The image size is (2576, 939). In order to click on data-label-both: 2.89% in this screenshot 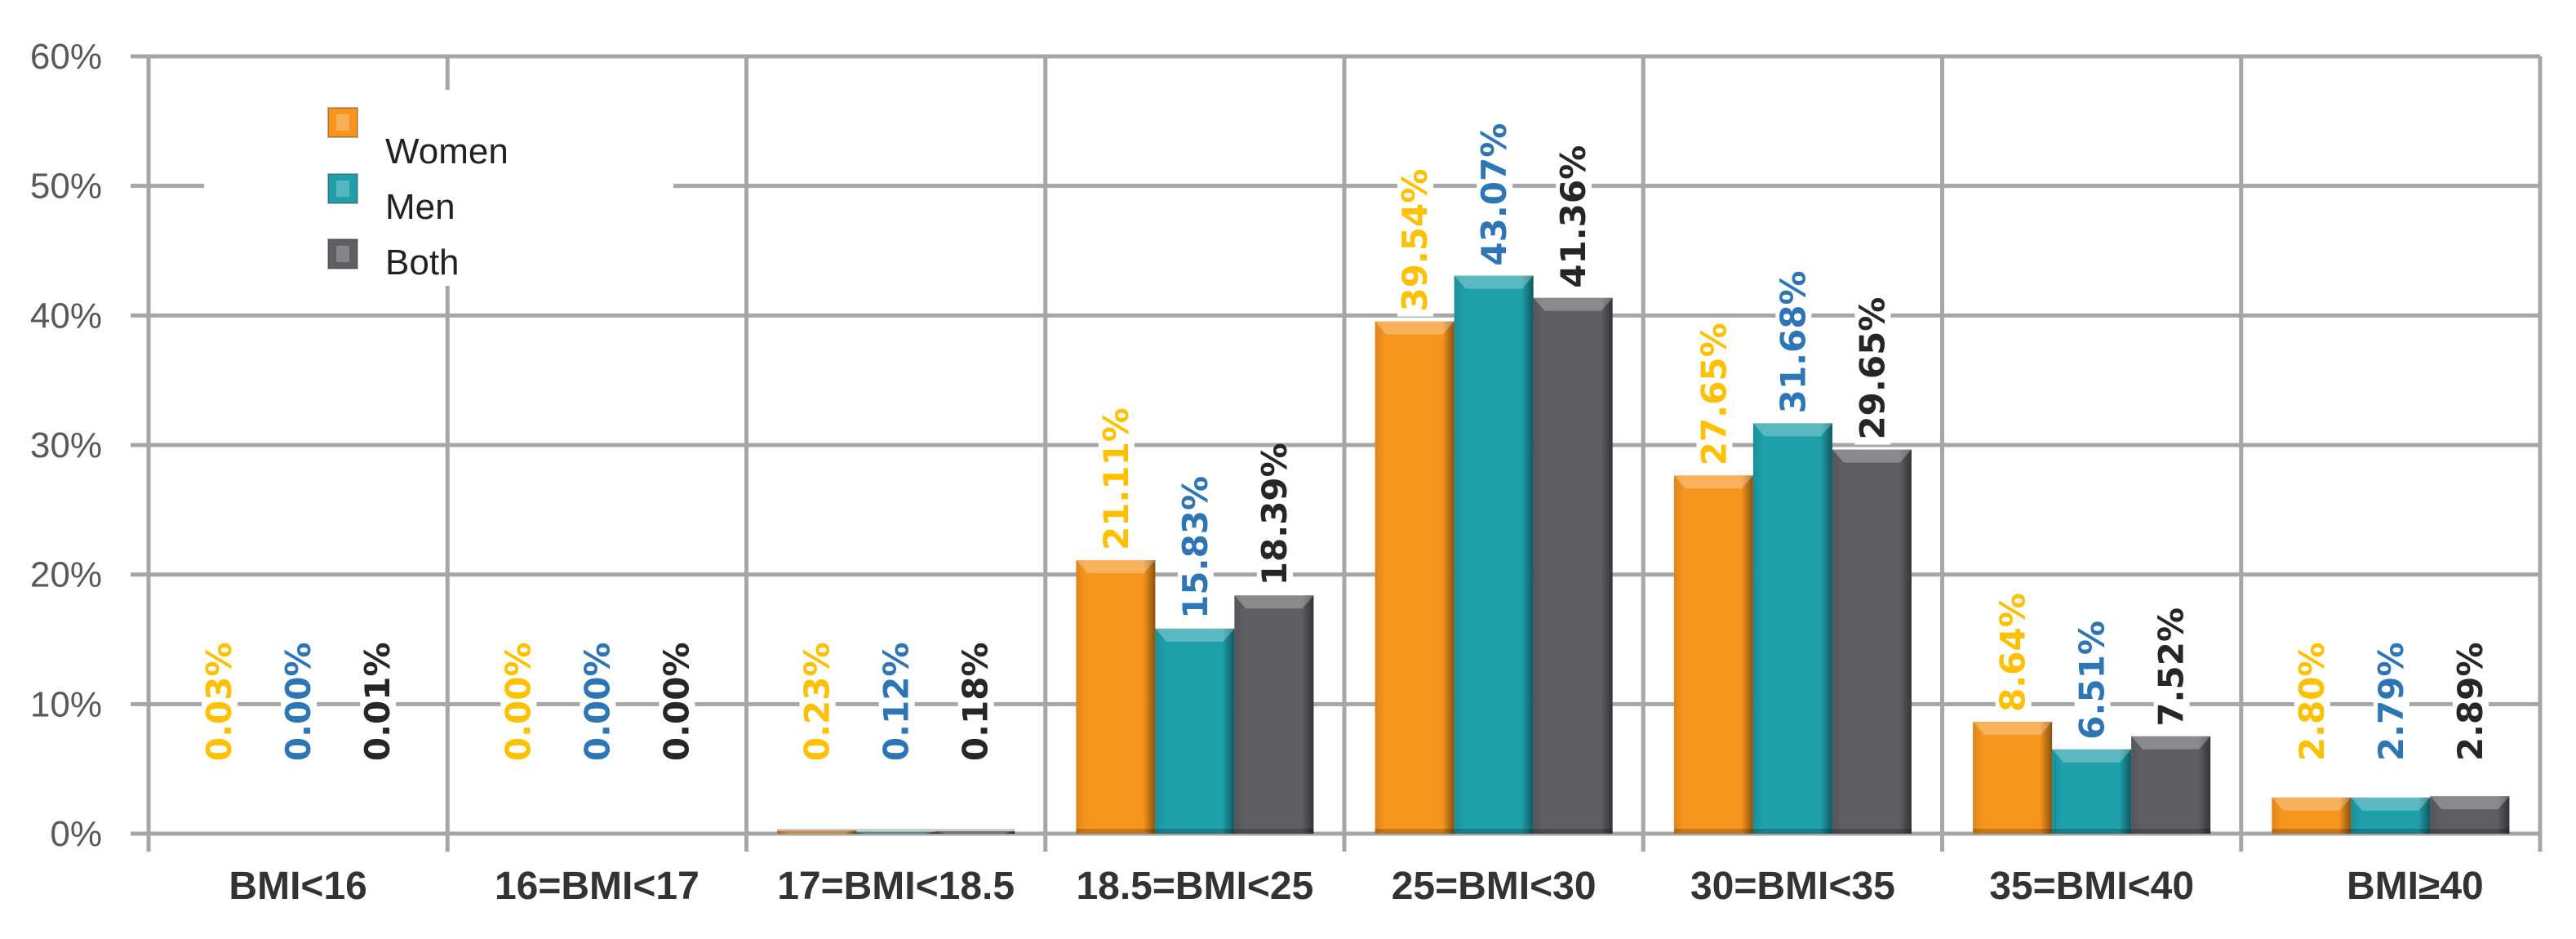, I will do `click(2470, 702)`.